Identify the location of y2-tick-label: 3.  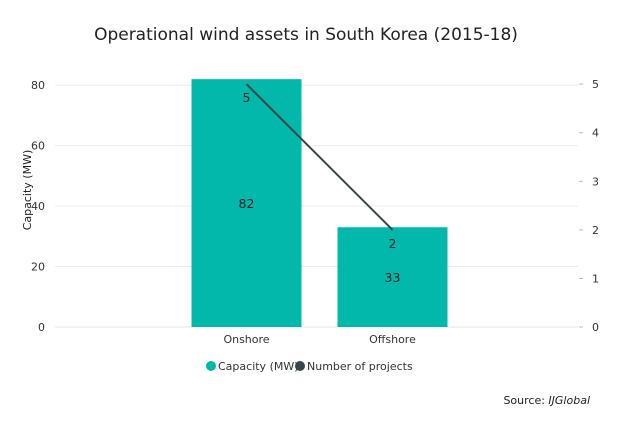
(595, 181).